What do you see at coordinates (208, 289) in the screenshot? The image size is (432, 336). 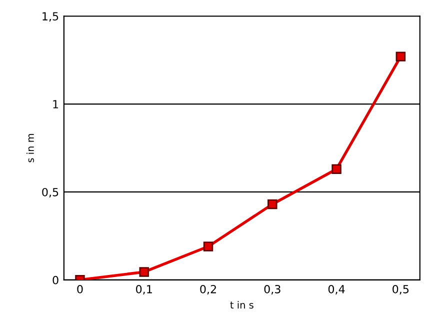 I see `x-tick-label: 0,2` at bounding box center [208, 289].